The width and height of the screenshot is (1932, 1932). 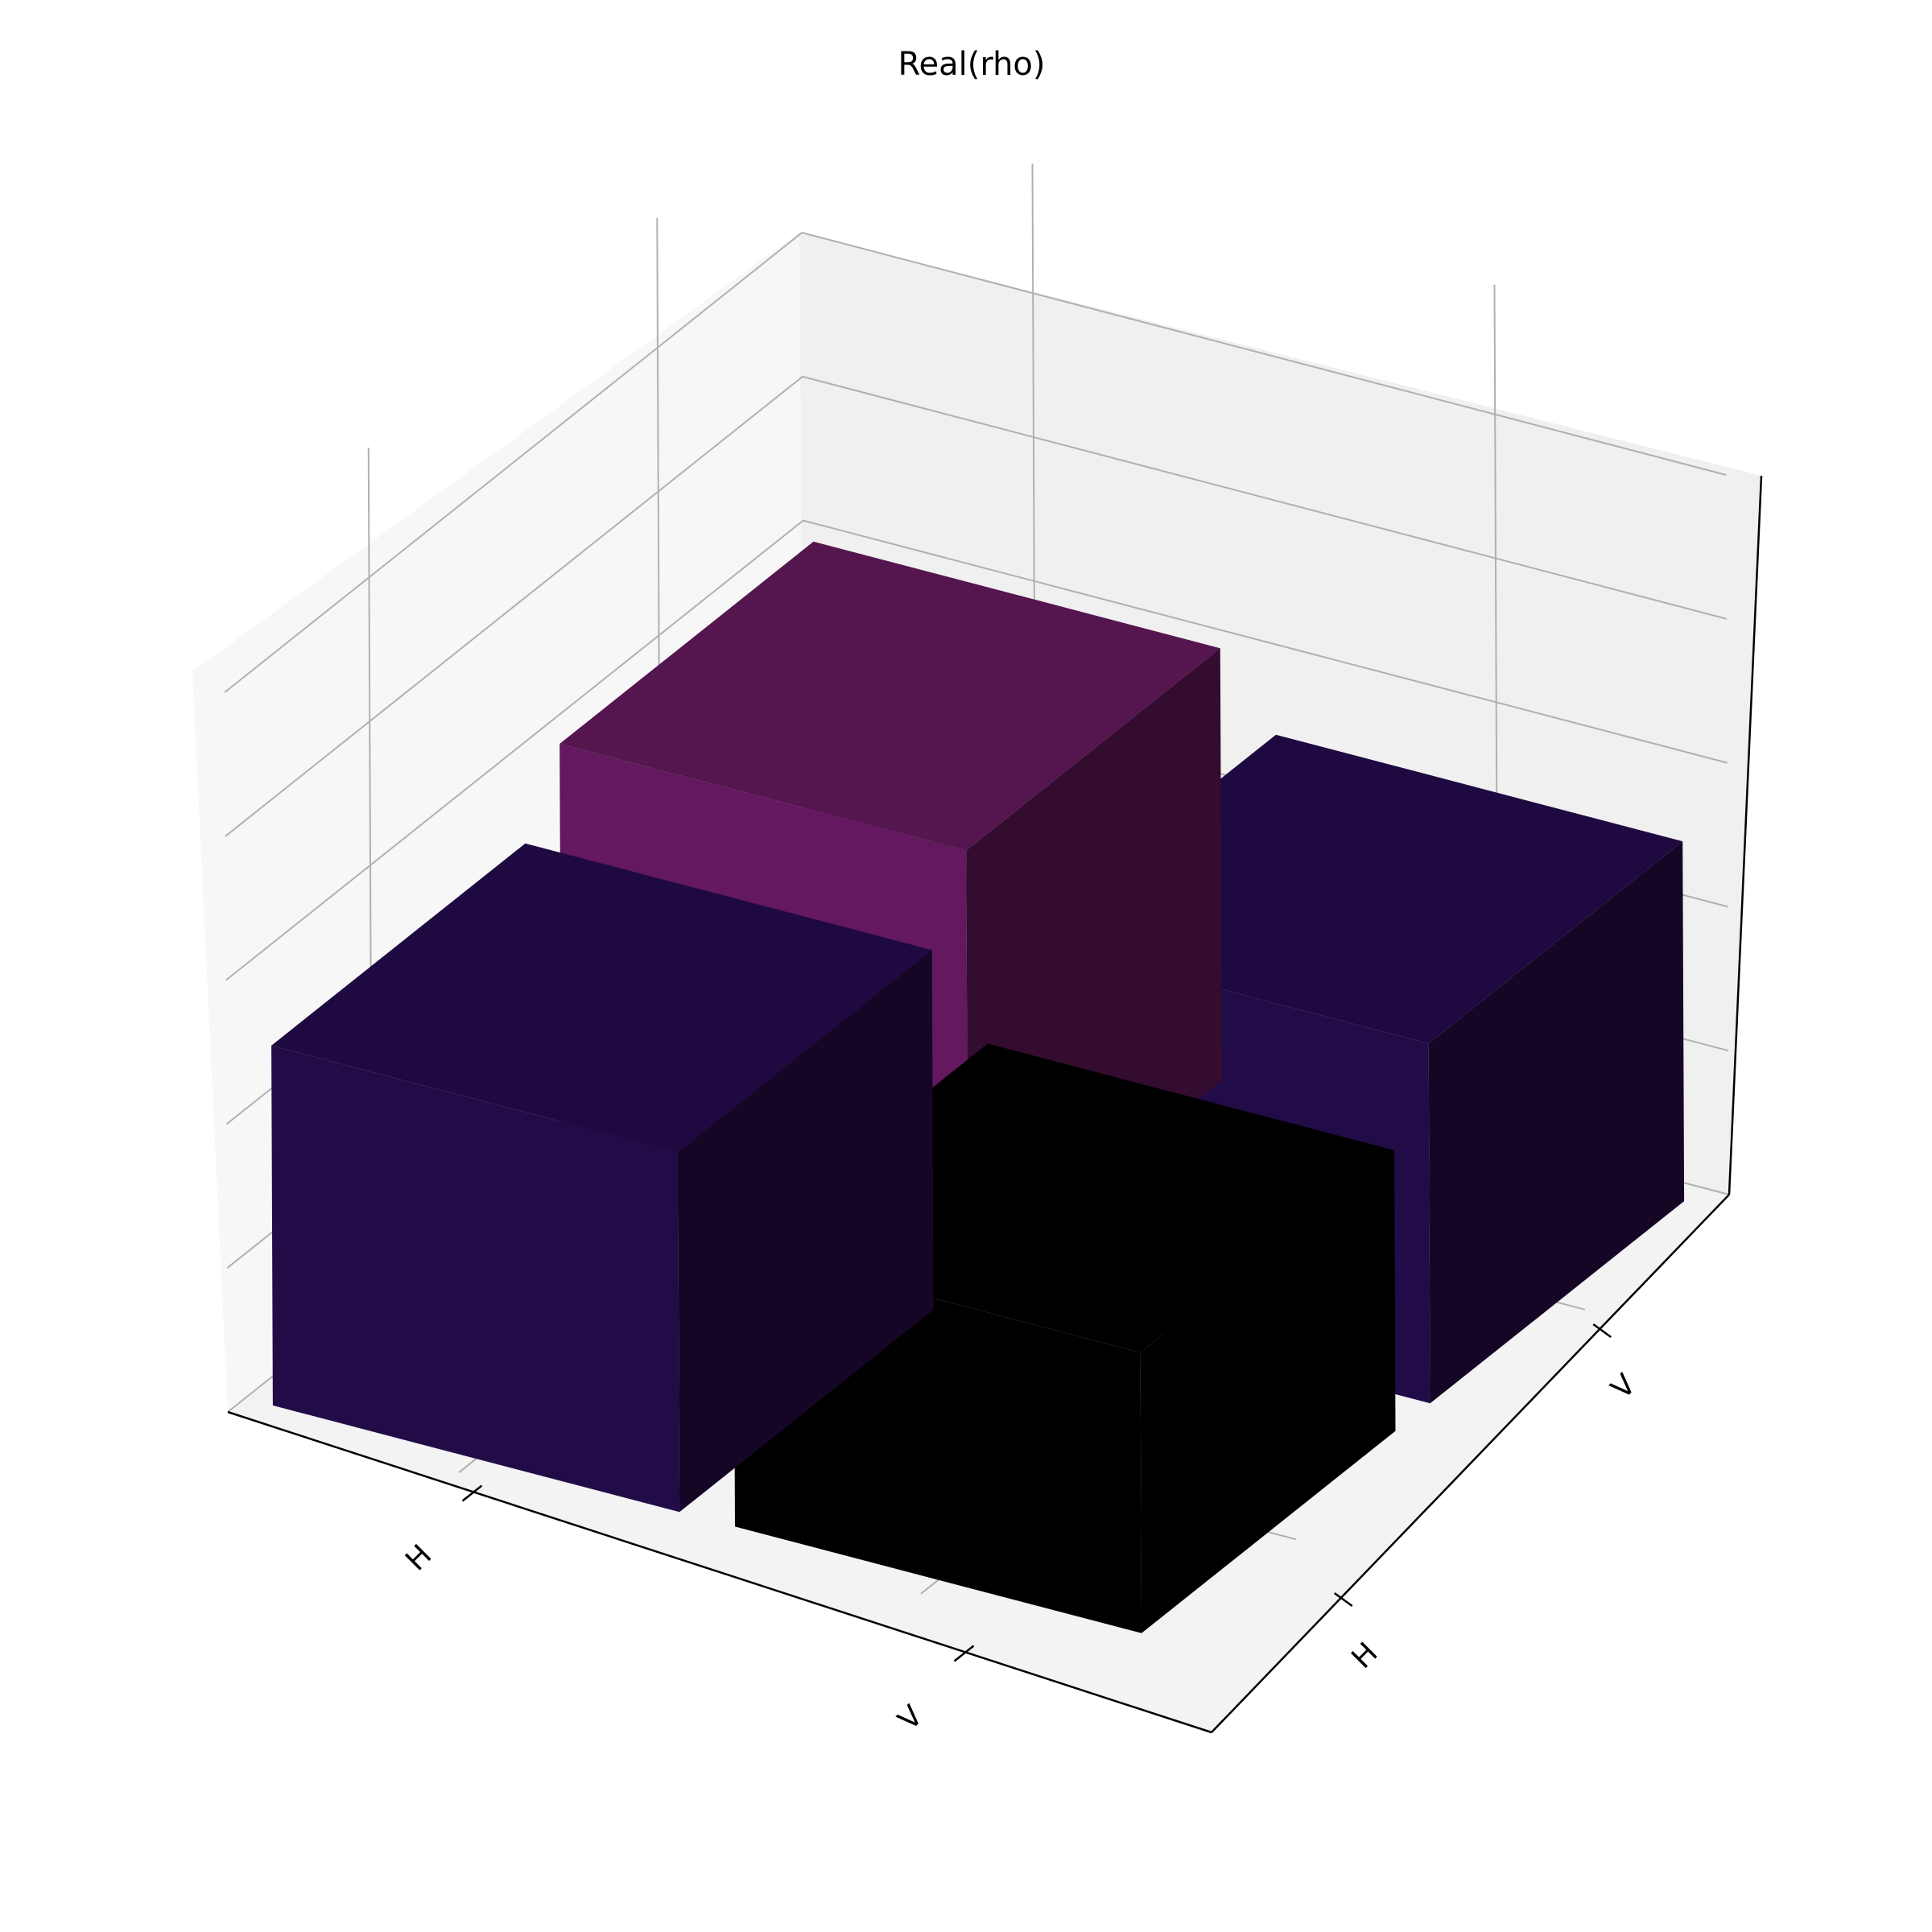 I want to click on bar-V-H, so click(x=602, y=1178).